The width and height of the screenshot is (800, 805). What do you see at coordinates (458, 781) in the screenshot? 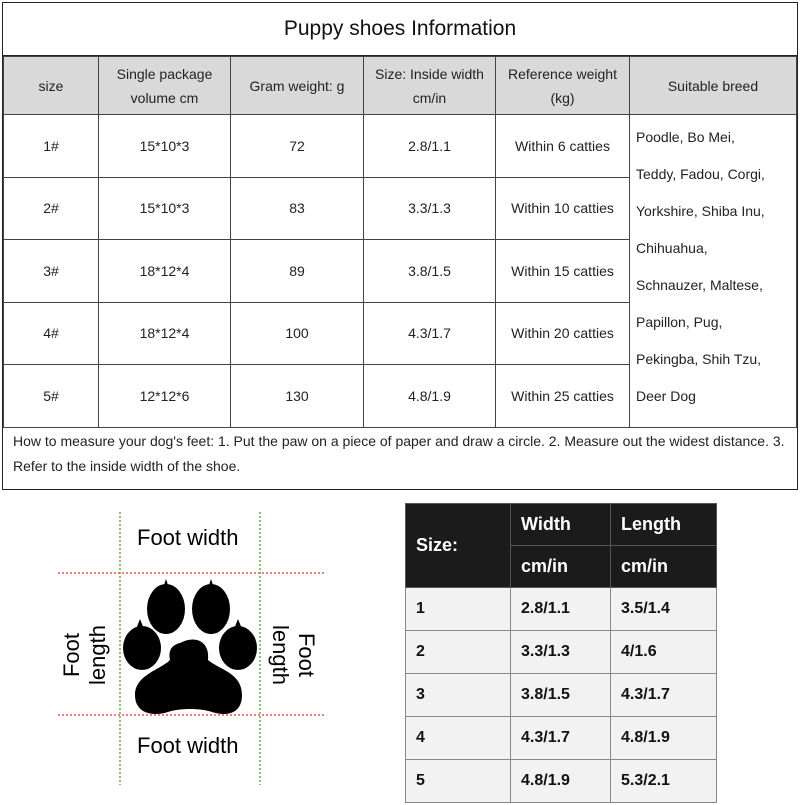
I see `size-value: 5` at bounding box center [458, 781].